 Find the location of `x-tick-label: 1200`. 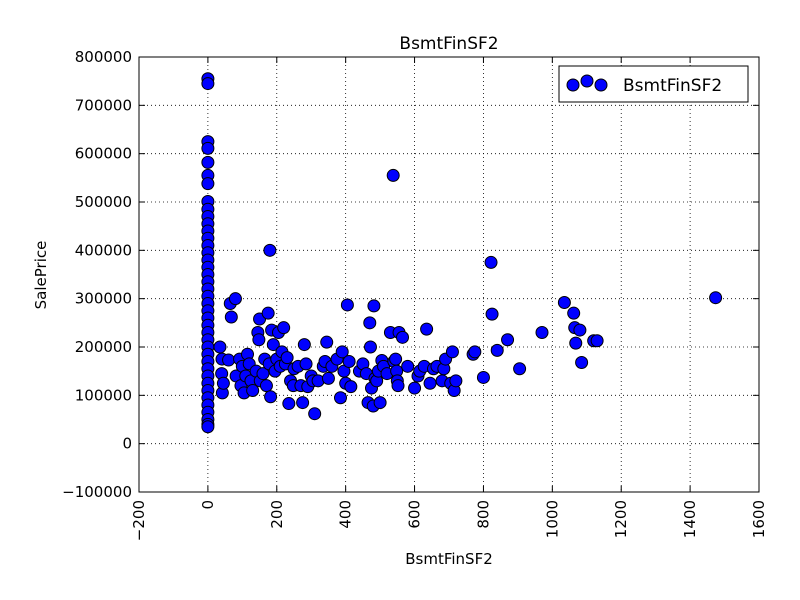

x-tick-label: 1200 is located at coordinates (621, 519).